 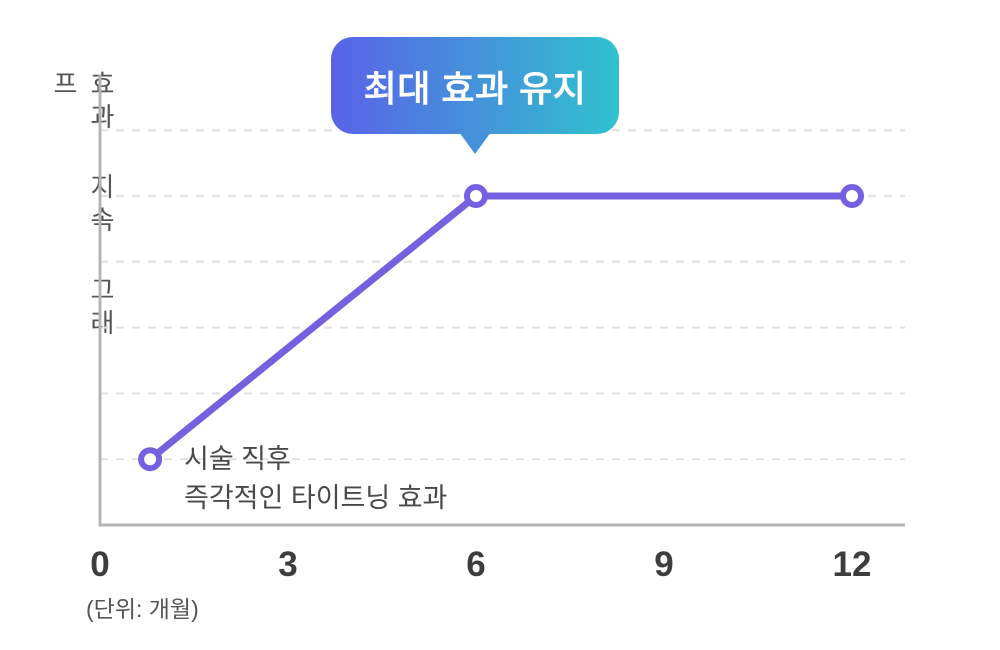 I want to click on callout-bubble: 최대 효과 유지, so click(x=475, y=95).